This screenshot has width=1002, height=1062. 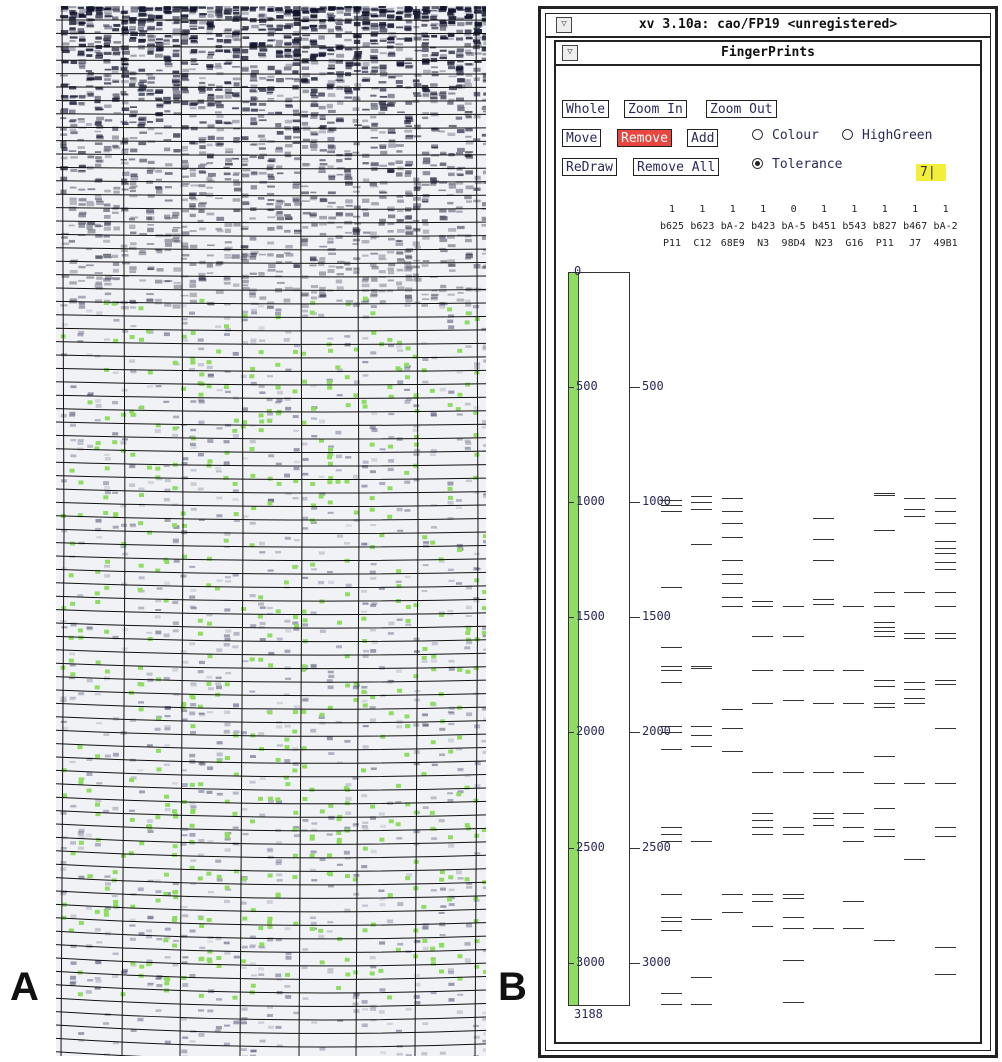 What do you see at coordinates (586, 109) in the screenshot?
I see `whole-button: Whole` at bounding box center [586, 109].